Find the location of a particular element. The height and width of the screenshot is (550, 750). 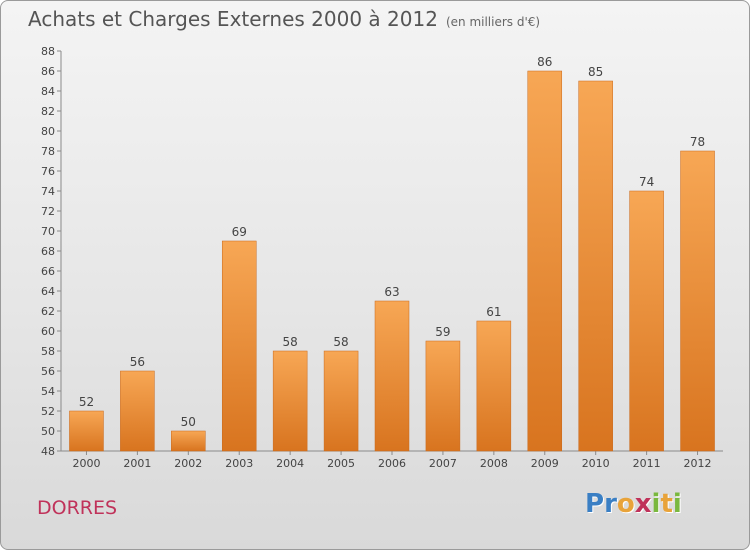

x-tick-label: 2009 is located at coordinates (545, 463).